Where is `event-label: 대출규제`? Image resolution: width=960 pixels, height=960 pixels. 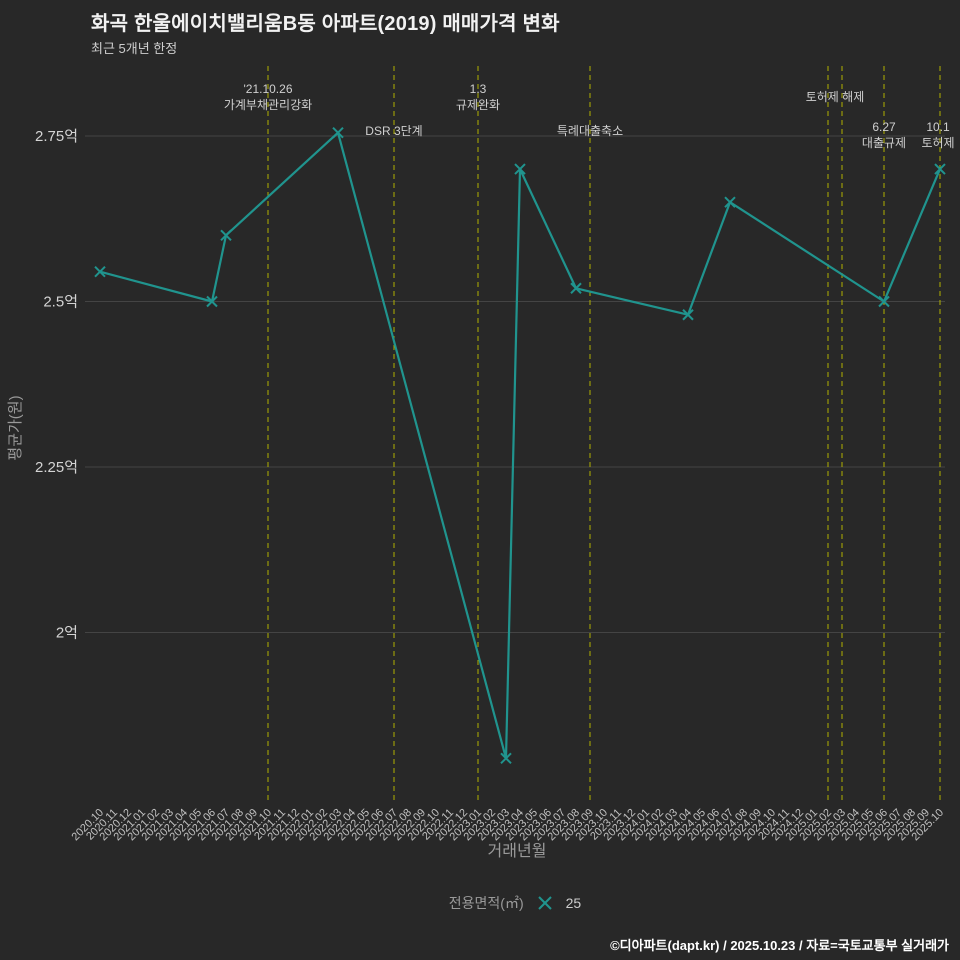 event-label: 대출규제 is located at coordinates (884, 143).